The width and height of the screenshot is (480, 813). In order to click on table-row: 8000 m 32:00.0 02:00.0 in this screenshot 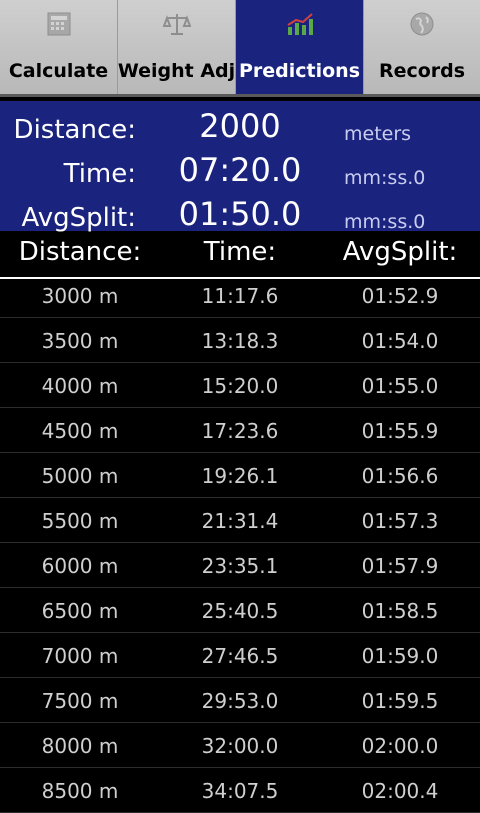, I will do `click(240, 745)`.